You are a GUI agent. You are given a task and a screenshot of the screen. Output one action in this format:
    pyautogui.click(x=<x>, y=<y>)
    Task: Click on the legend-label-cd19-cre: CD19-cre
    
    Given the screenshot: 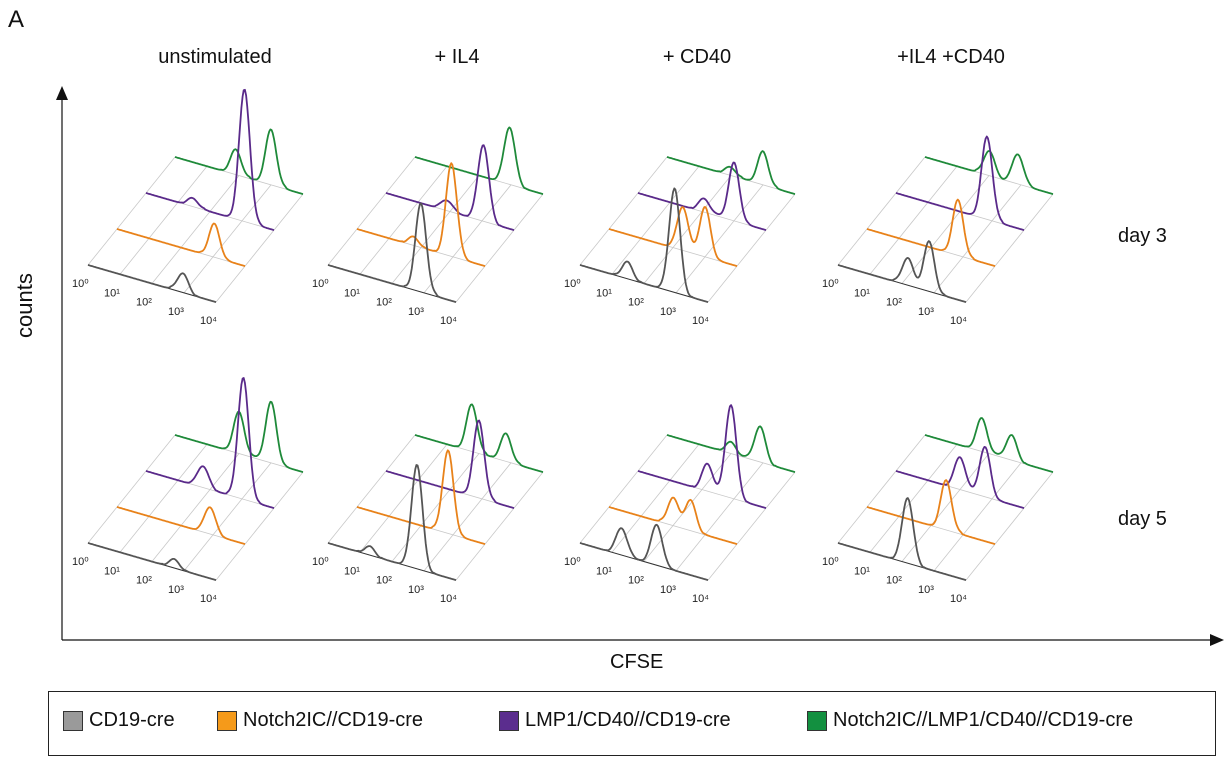 What is the action you would take?
    pyautogui.click(x=132, y=720)
    